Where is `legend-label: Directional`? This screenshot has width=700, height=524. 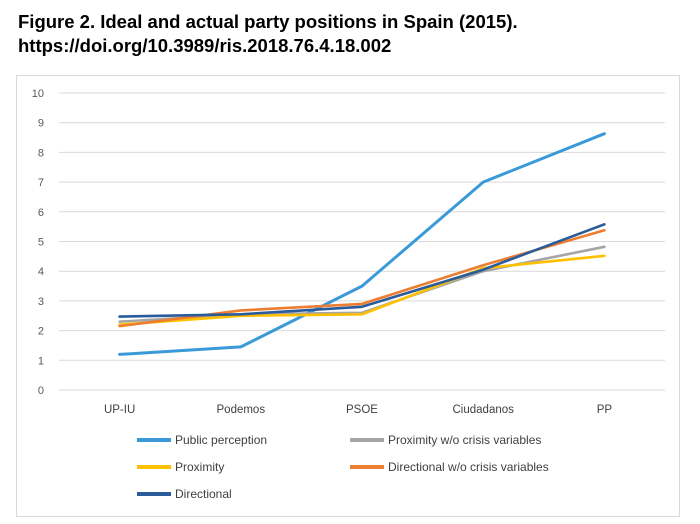 legend-label: Directional is located at coordinates (203, 494).